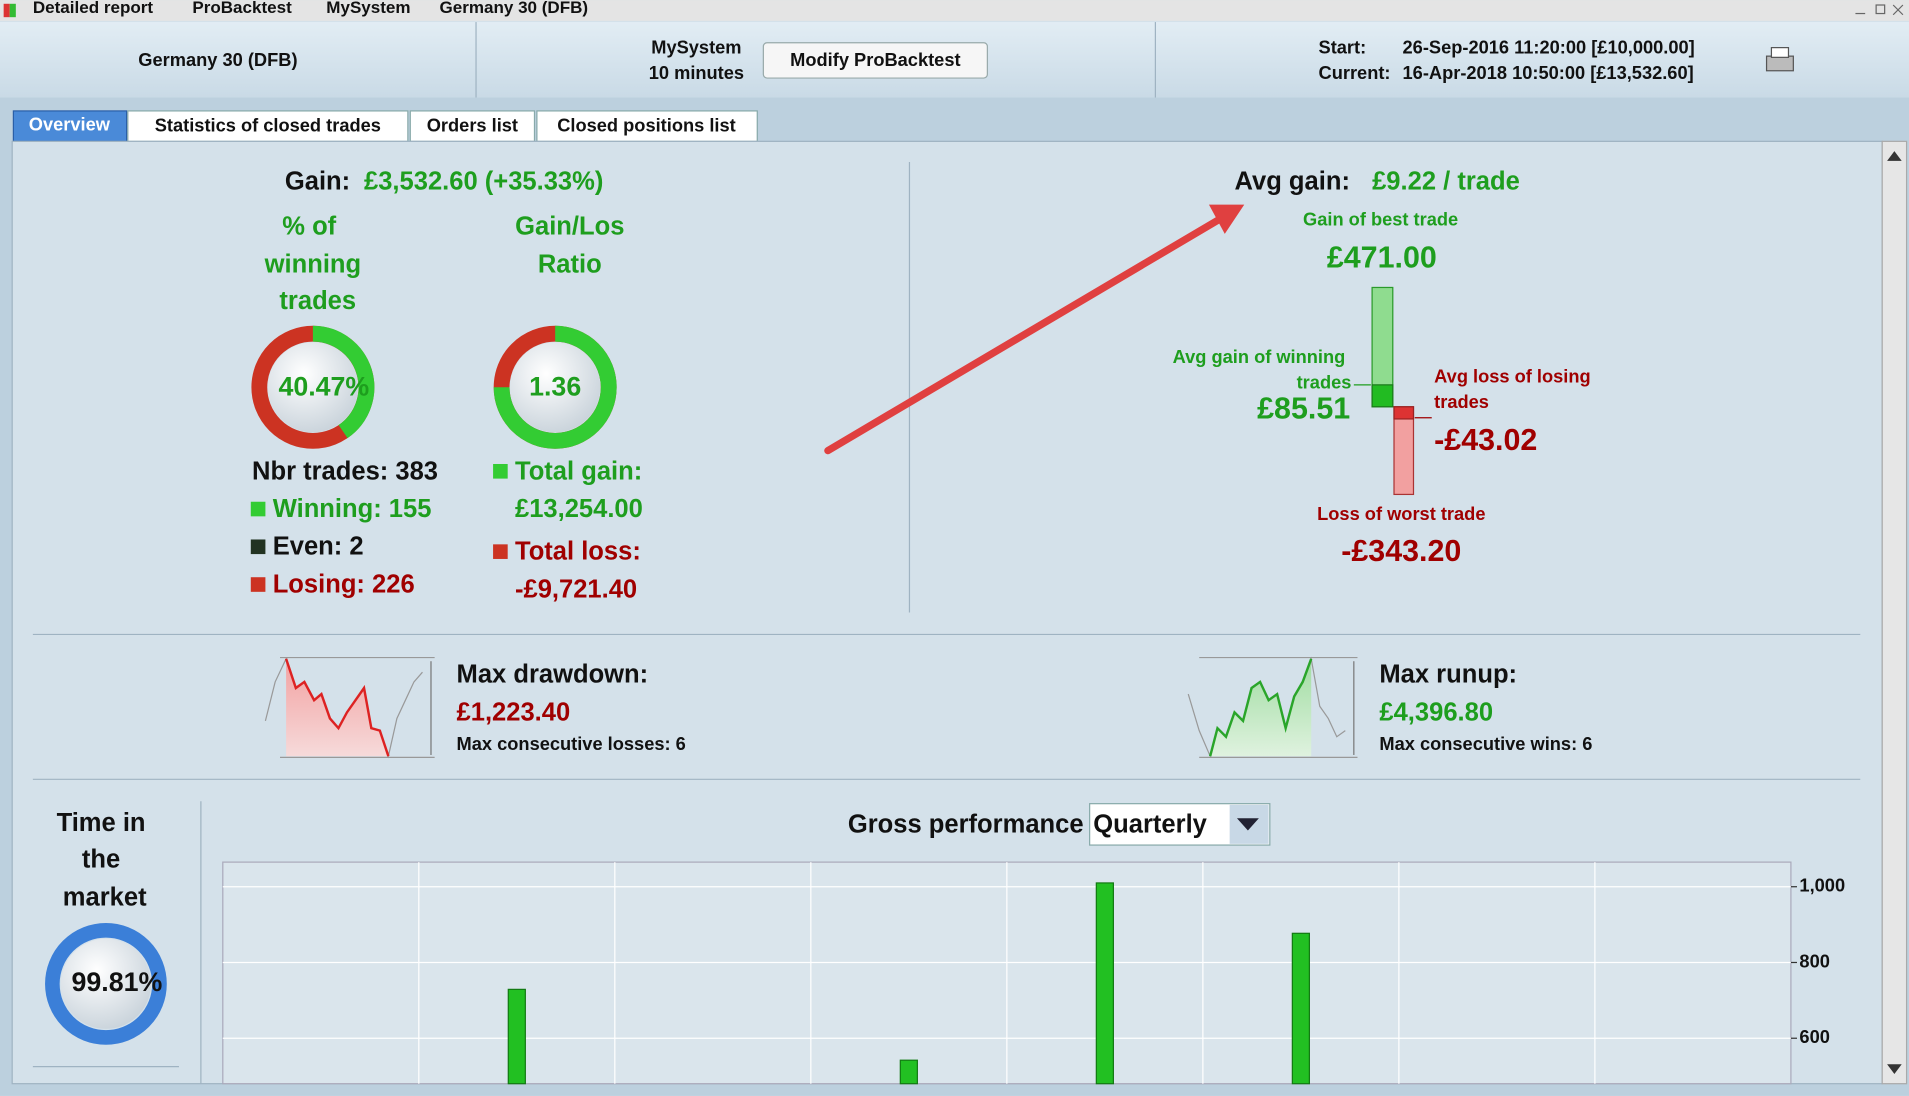  I want to click on print-icon, so click(1779, 59).